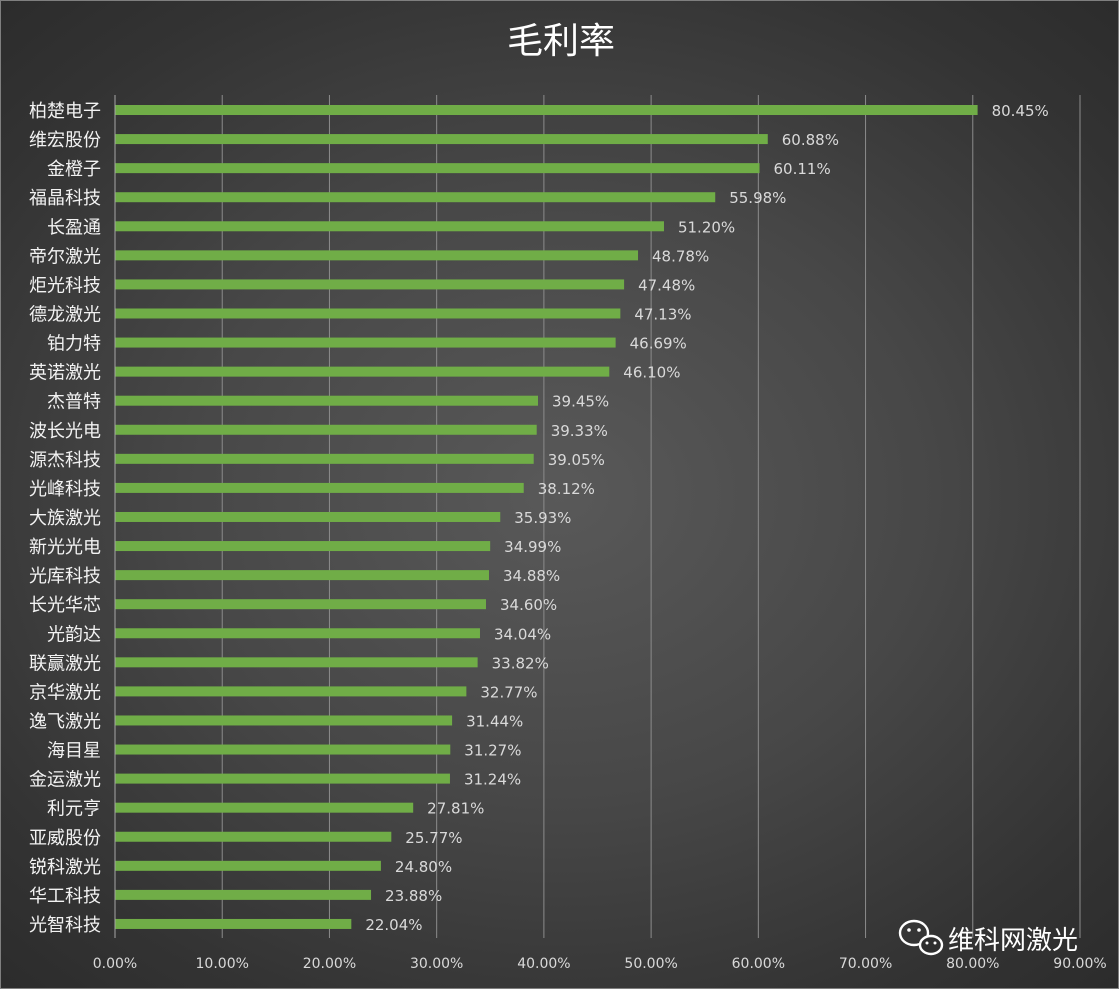 This screenshot has width=1119, height=990. What do you see at coordinates (658, 344) in the screenshot?
I see `data-label: 46.69%` at bounding box center [658, 344].